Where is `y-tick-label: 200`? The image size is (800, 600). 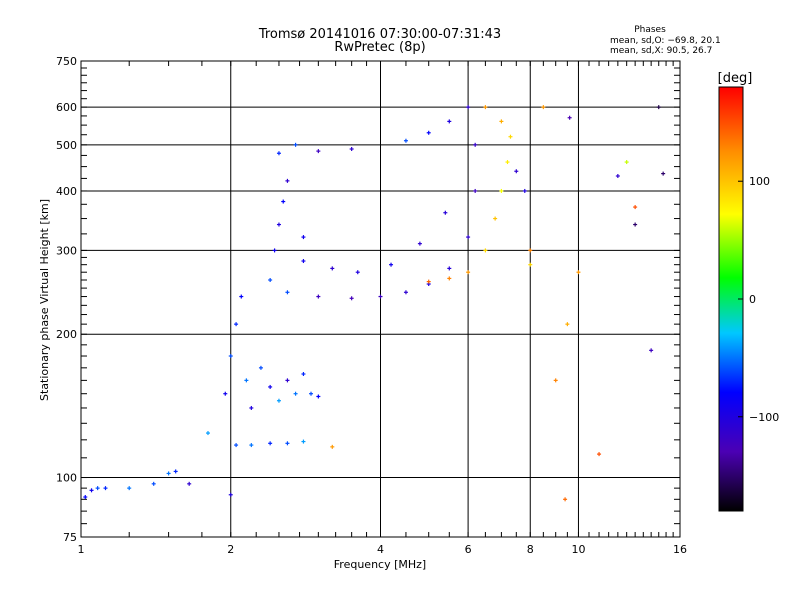 y-tick-label: 200 is located at coordinates (66, 334).